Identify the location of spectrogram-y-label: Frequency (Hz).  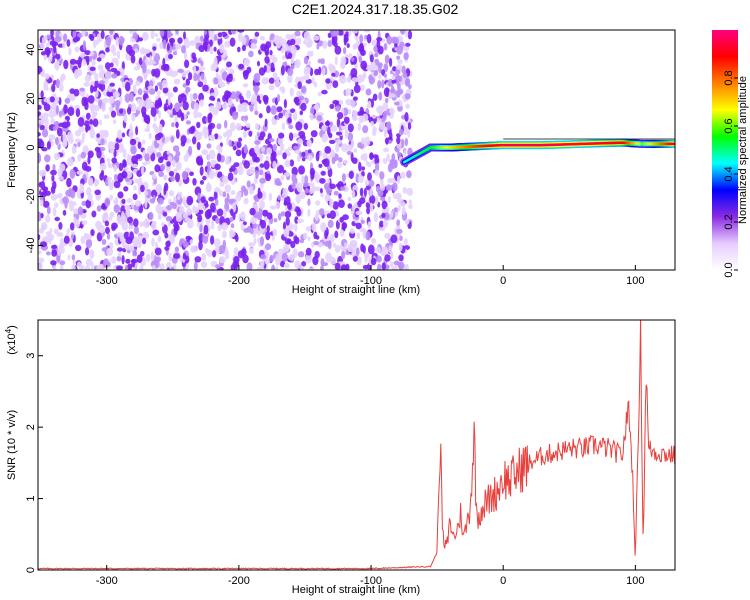
(12, 150).